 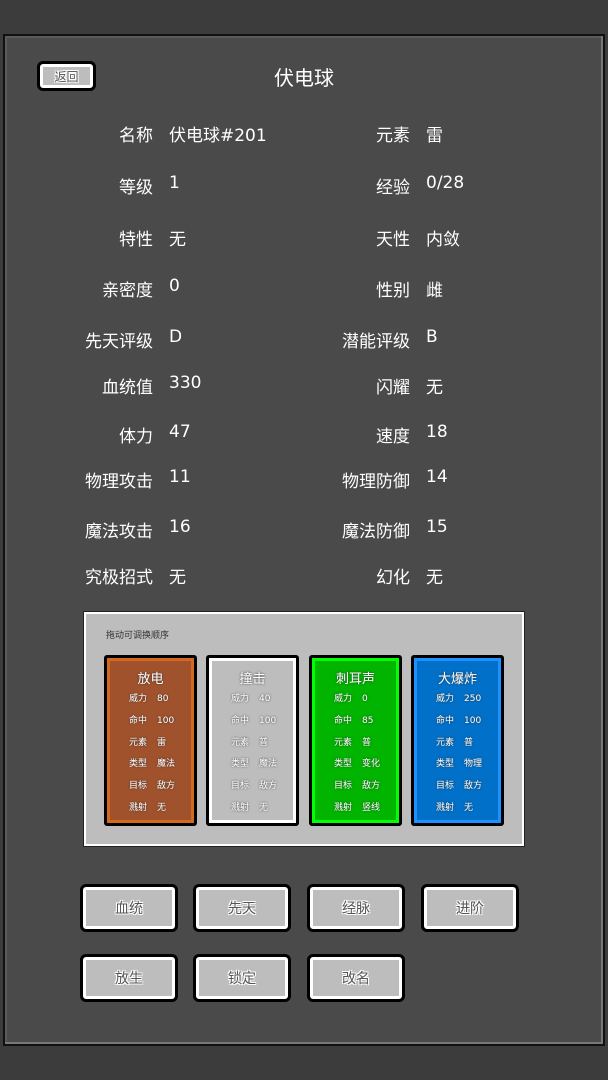 I want to click on stat-value: 15, so click(x=437, y=527).